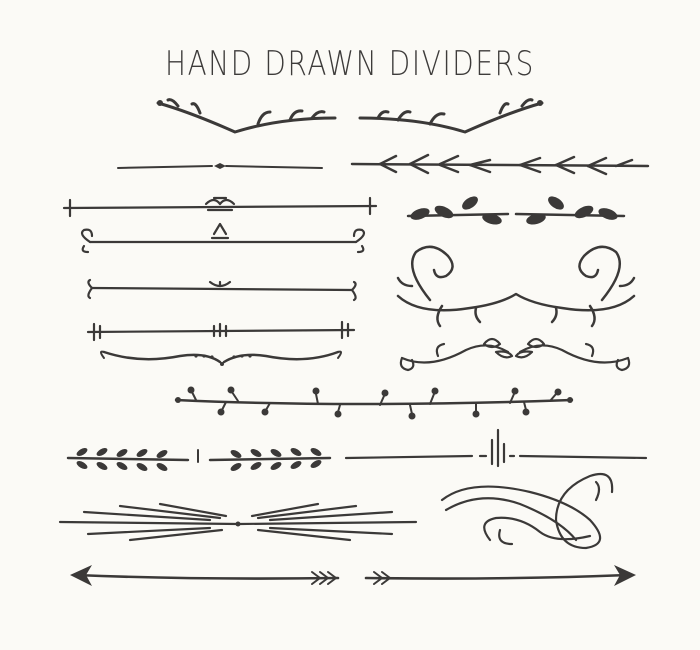 The height and width of the screenshot is (650, 700). Describe the element at coordinates (246, 116) in the screenshot. I see `swoosh-divider-left` at that location.